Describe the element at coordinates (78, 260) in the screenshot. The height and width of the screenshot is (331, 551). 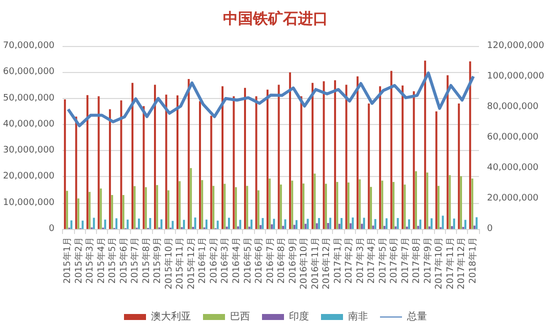
I see `x-tick-label: 2015年2月` at that location.